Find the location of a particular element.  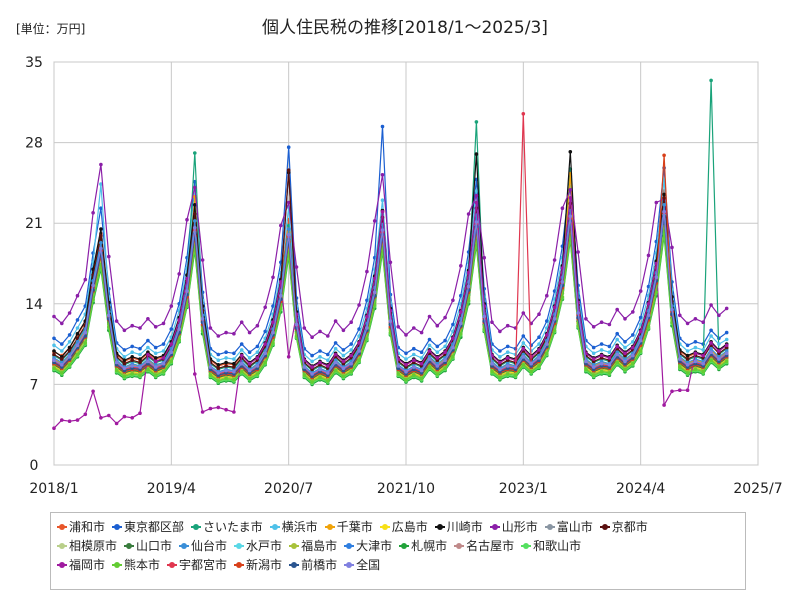

x-tick-label: 2018/1 is located at coordinates (53, 489).